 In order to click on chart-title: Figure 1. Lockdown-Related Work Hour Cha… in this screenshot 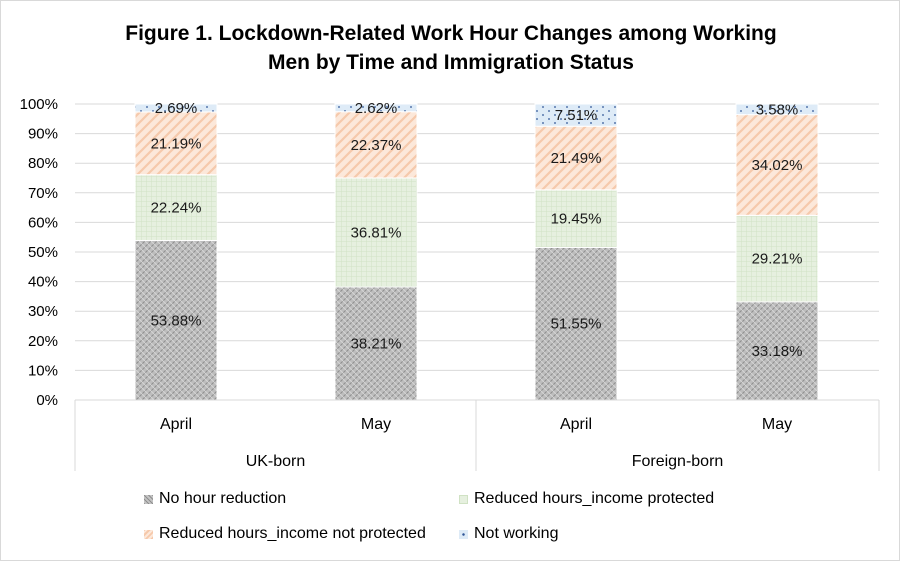, I will do `click(451, 48)`.